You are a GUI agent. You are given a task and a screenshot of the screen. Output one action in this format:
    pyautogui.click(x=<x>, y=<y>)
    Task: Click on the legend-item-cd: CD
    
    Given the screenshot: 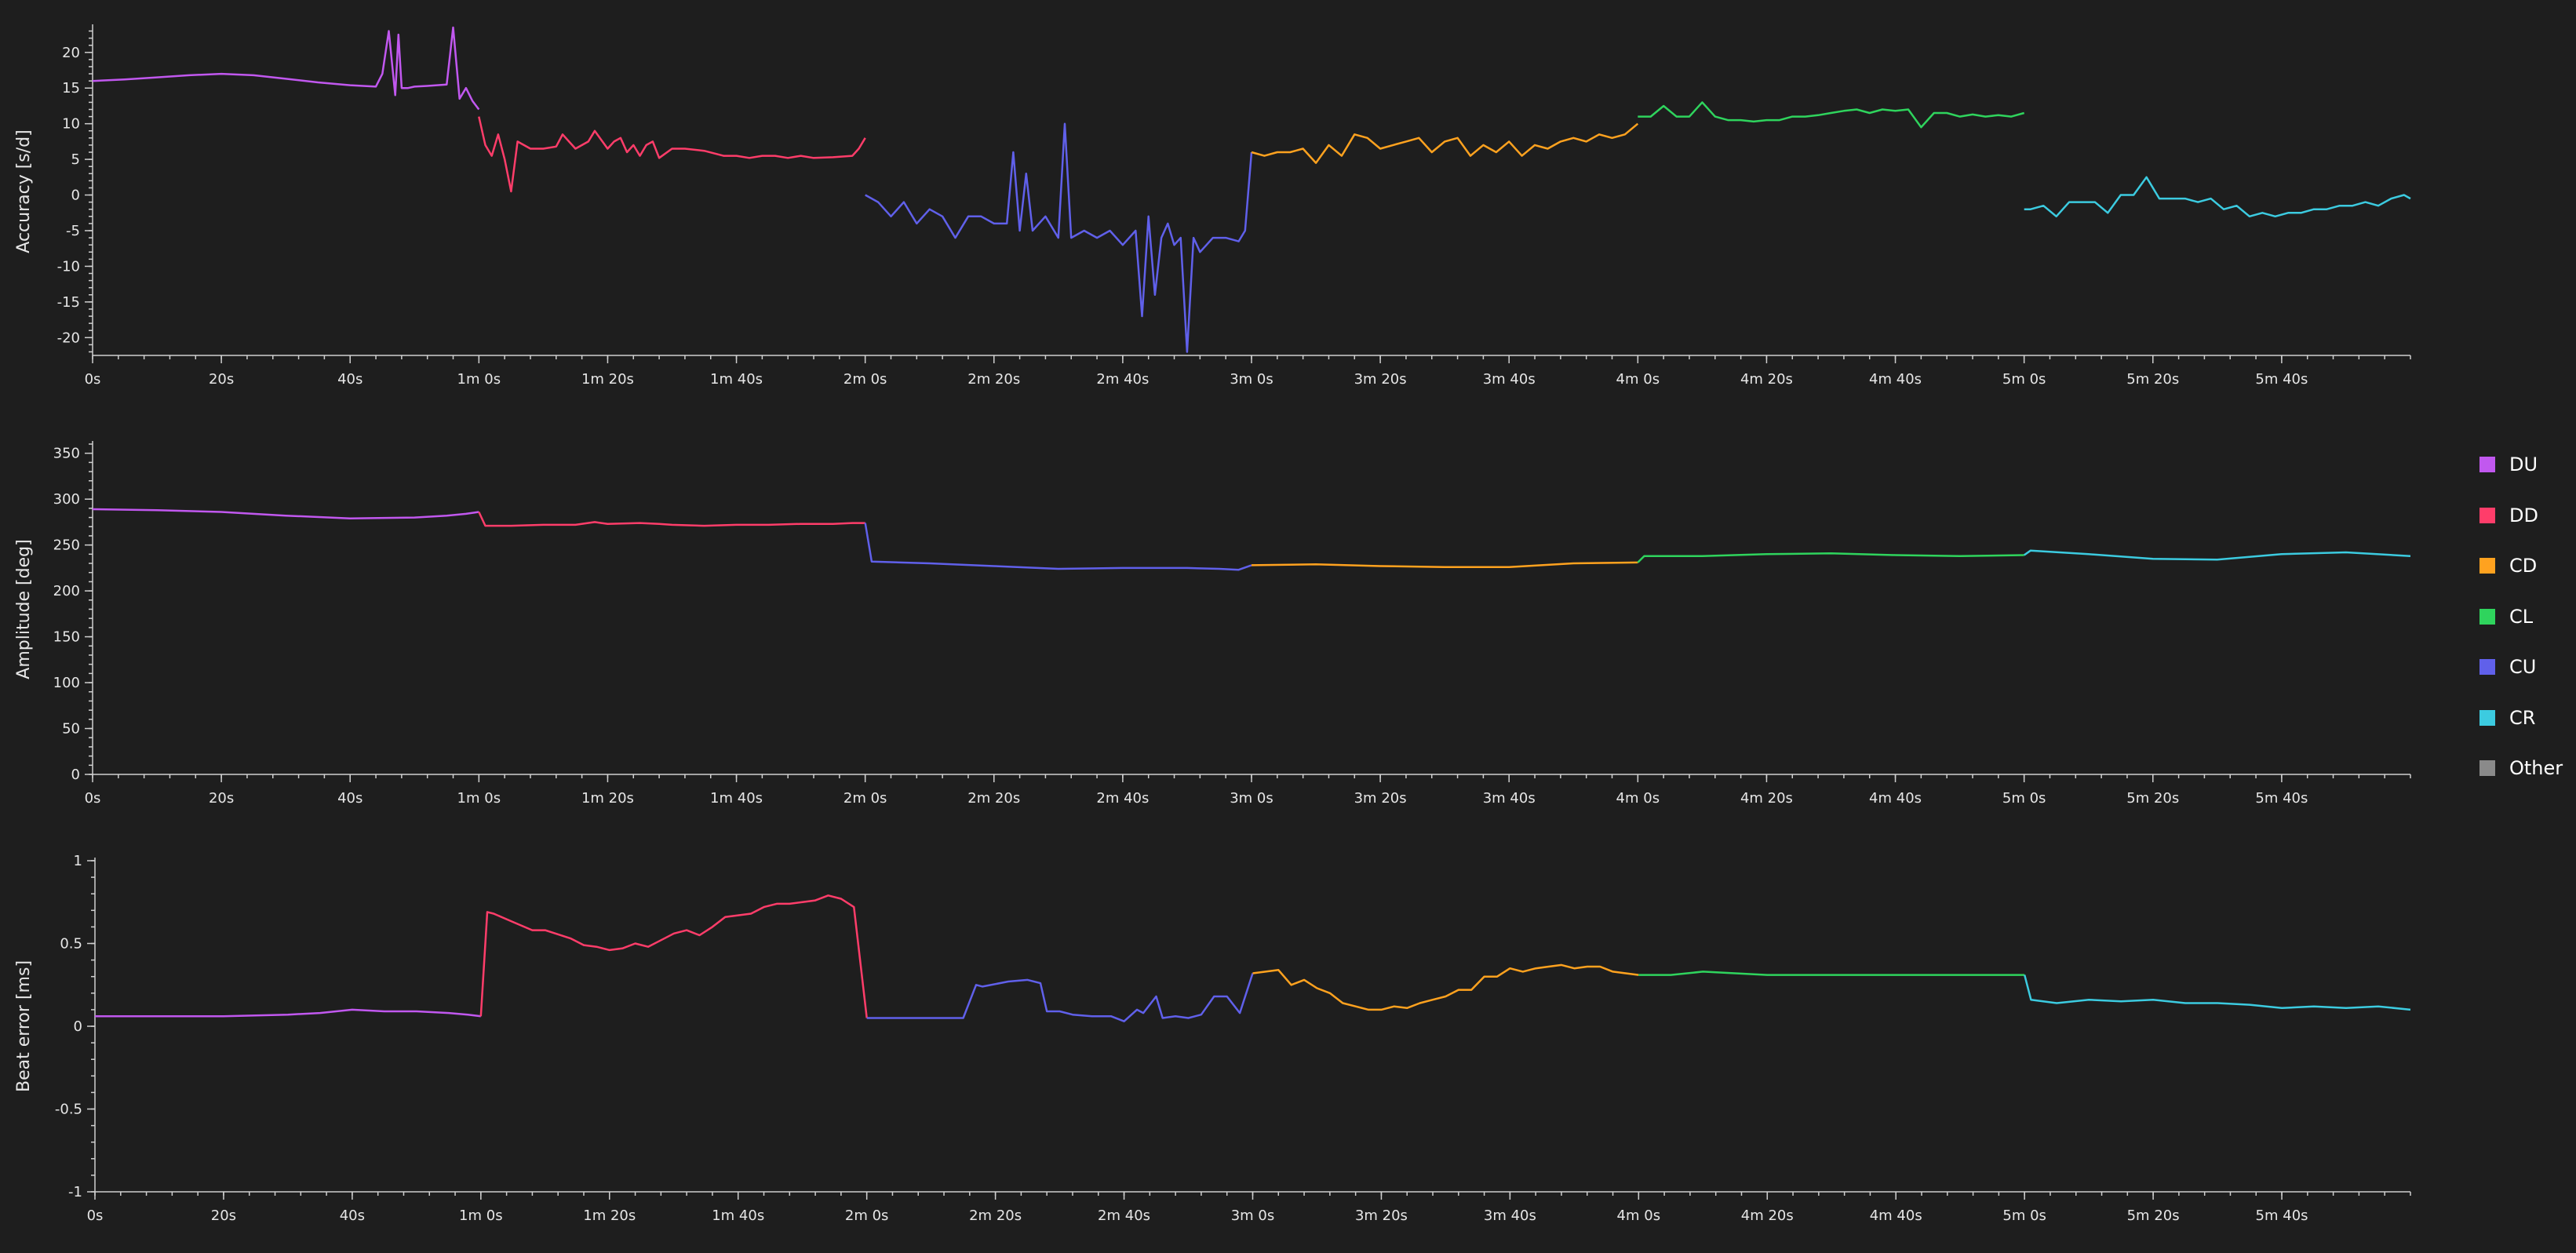 What is the action you would take?
    pyautogui.click(x=2521, y=566)
    